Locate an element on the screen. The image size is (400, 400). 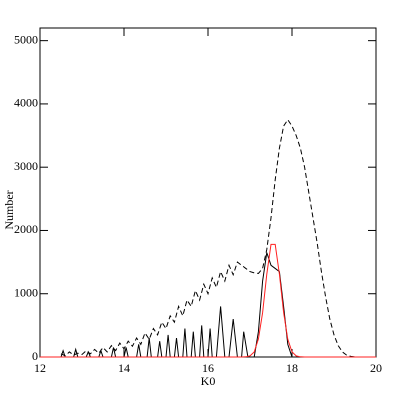
y-axis-label: Number is located at coordinates (9, 209).